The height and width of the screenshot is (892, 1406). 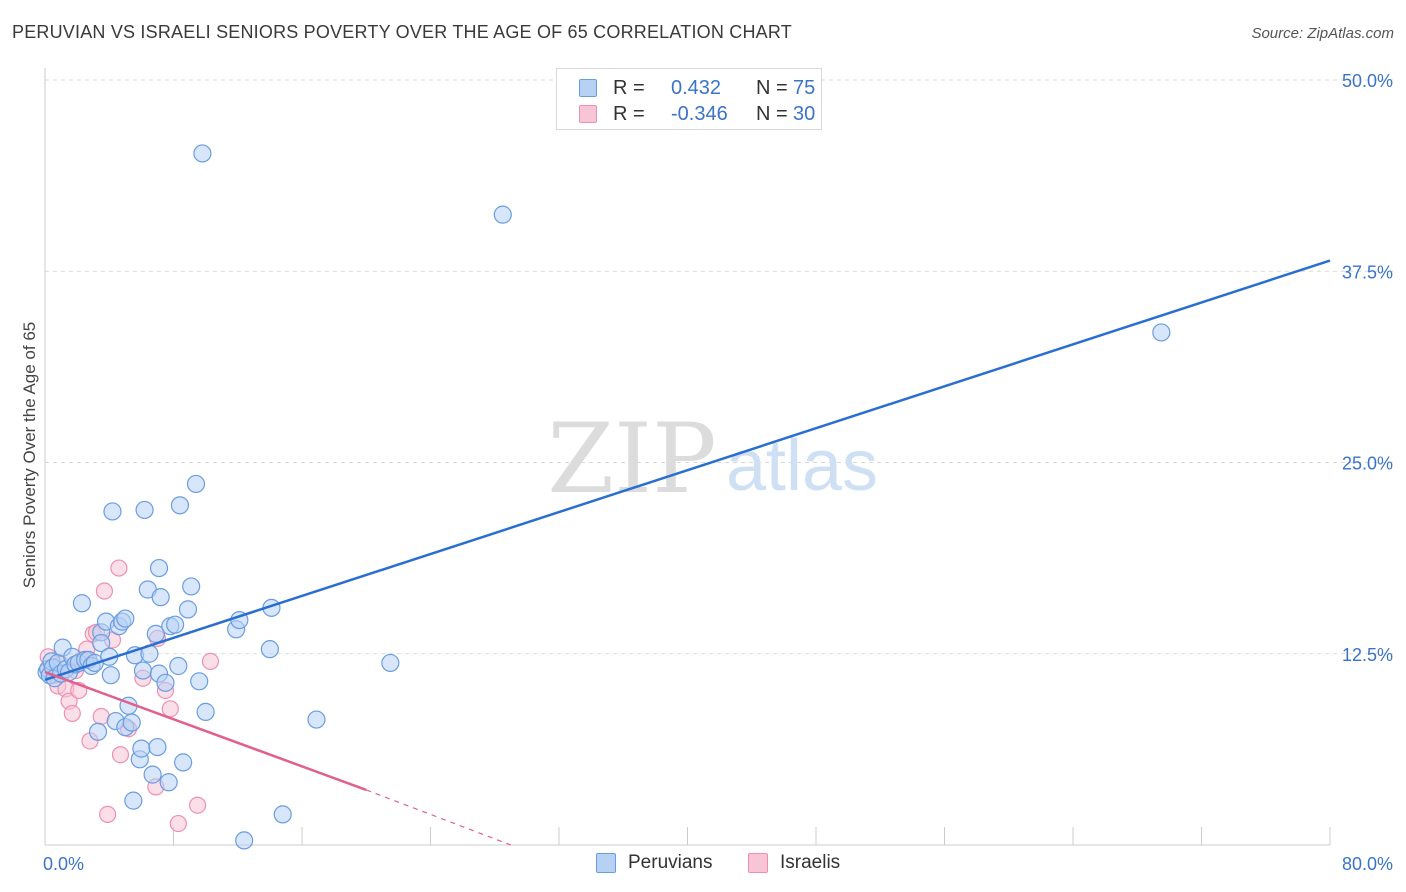 I want to click on source-credit: Source: ZipAtlas.com, so click(x=1322, y=33).